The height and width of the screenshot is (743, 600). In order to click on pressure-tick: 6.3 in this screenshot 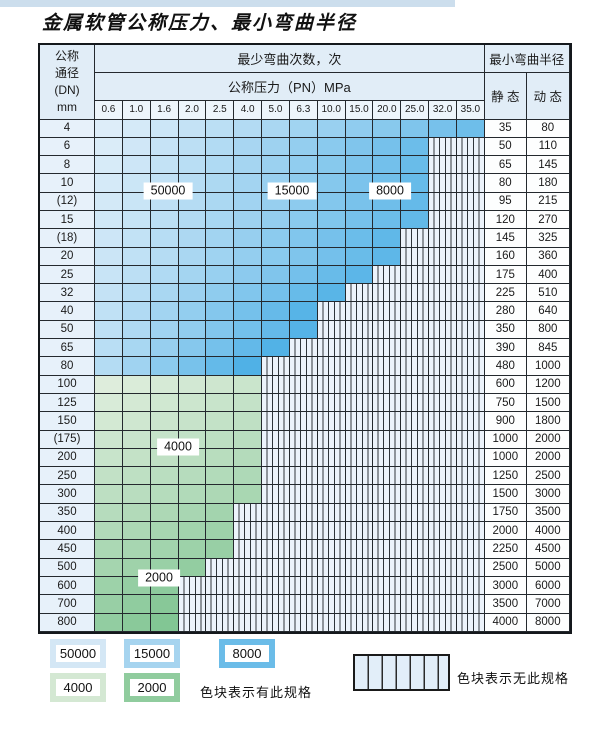, I will do `click(303, 110)`.